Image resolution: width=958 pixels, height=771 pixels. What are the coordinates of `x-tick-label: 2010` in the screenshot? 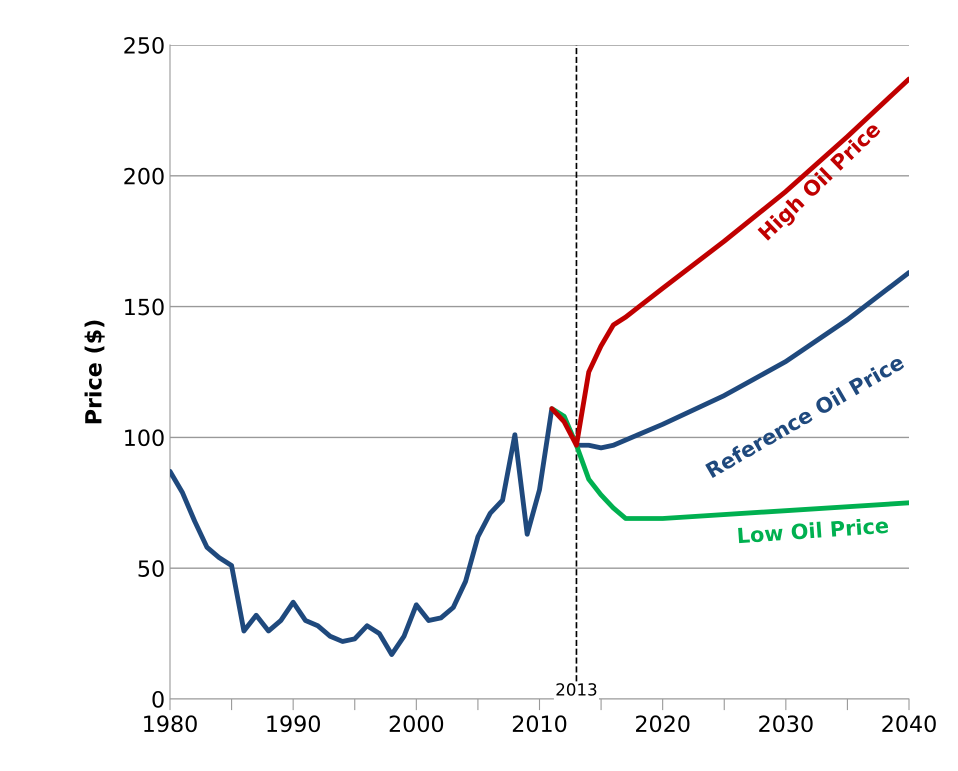 It's located at (539, 723).